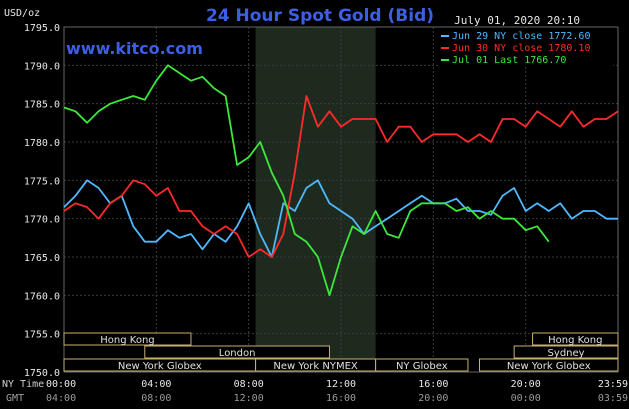 The width and height of the screenshot is (629, 409). What do you see at coordinates (613, 384) in the screenshot?
I see `x-tick-label-ny: 23:59` at bounding box center [613, 384].